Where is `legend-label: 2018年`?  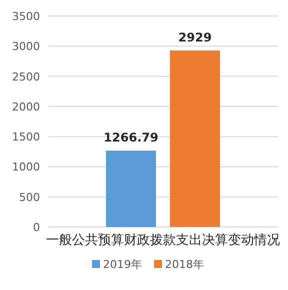
legend-label: 2018年 is located at coordinates (184, 264).